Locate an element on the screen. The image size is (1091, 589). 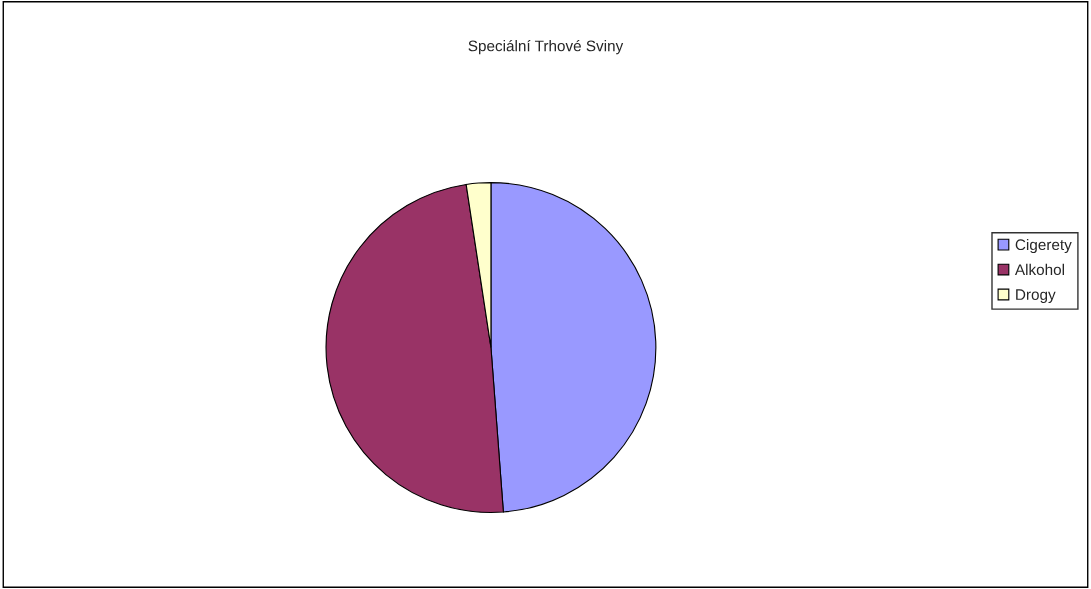
legend-label: Drogy is located at coordinates (1036, 296).